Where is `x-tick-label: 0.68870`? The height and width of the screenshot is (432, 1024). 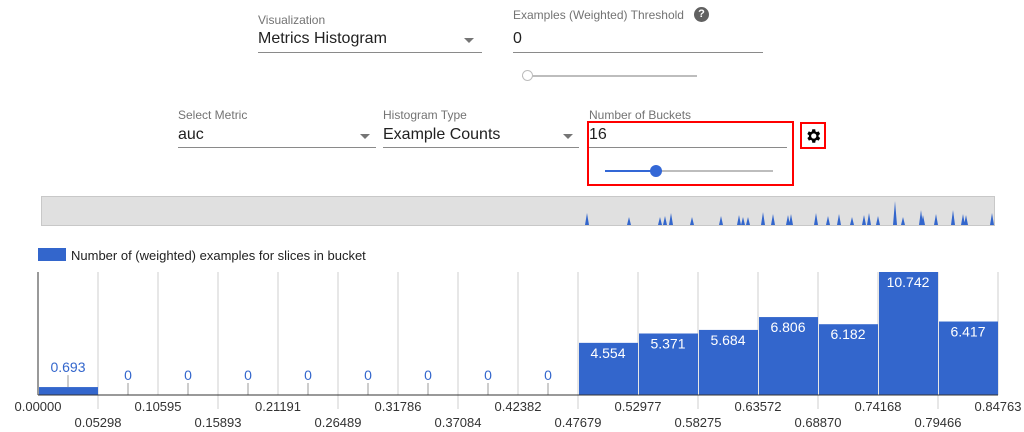
x-tick-label: 0.68870 is located at coordinates (818, 422).